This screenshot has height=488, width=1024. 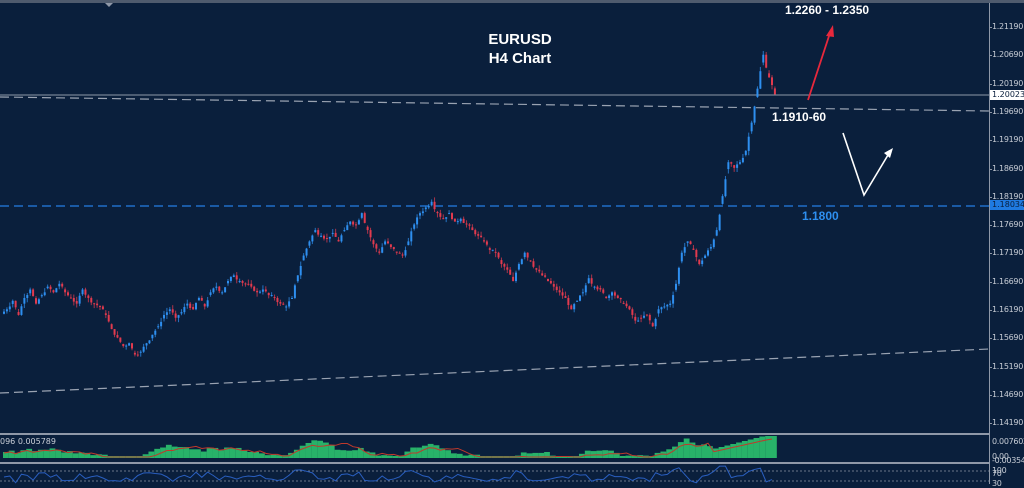 What do you see at coordinates (1007, 140) in the screenshot?
I see `price-tick: 1.19190` at bounding box center [1007, 140].